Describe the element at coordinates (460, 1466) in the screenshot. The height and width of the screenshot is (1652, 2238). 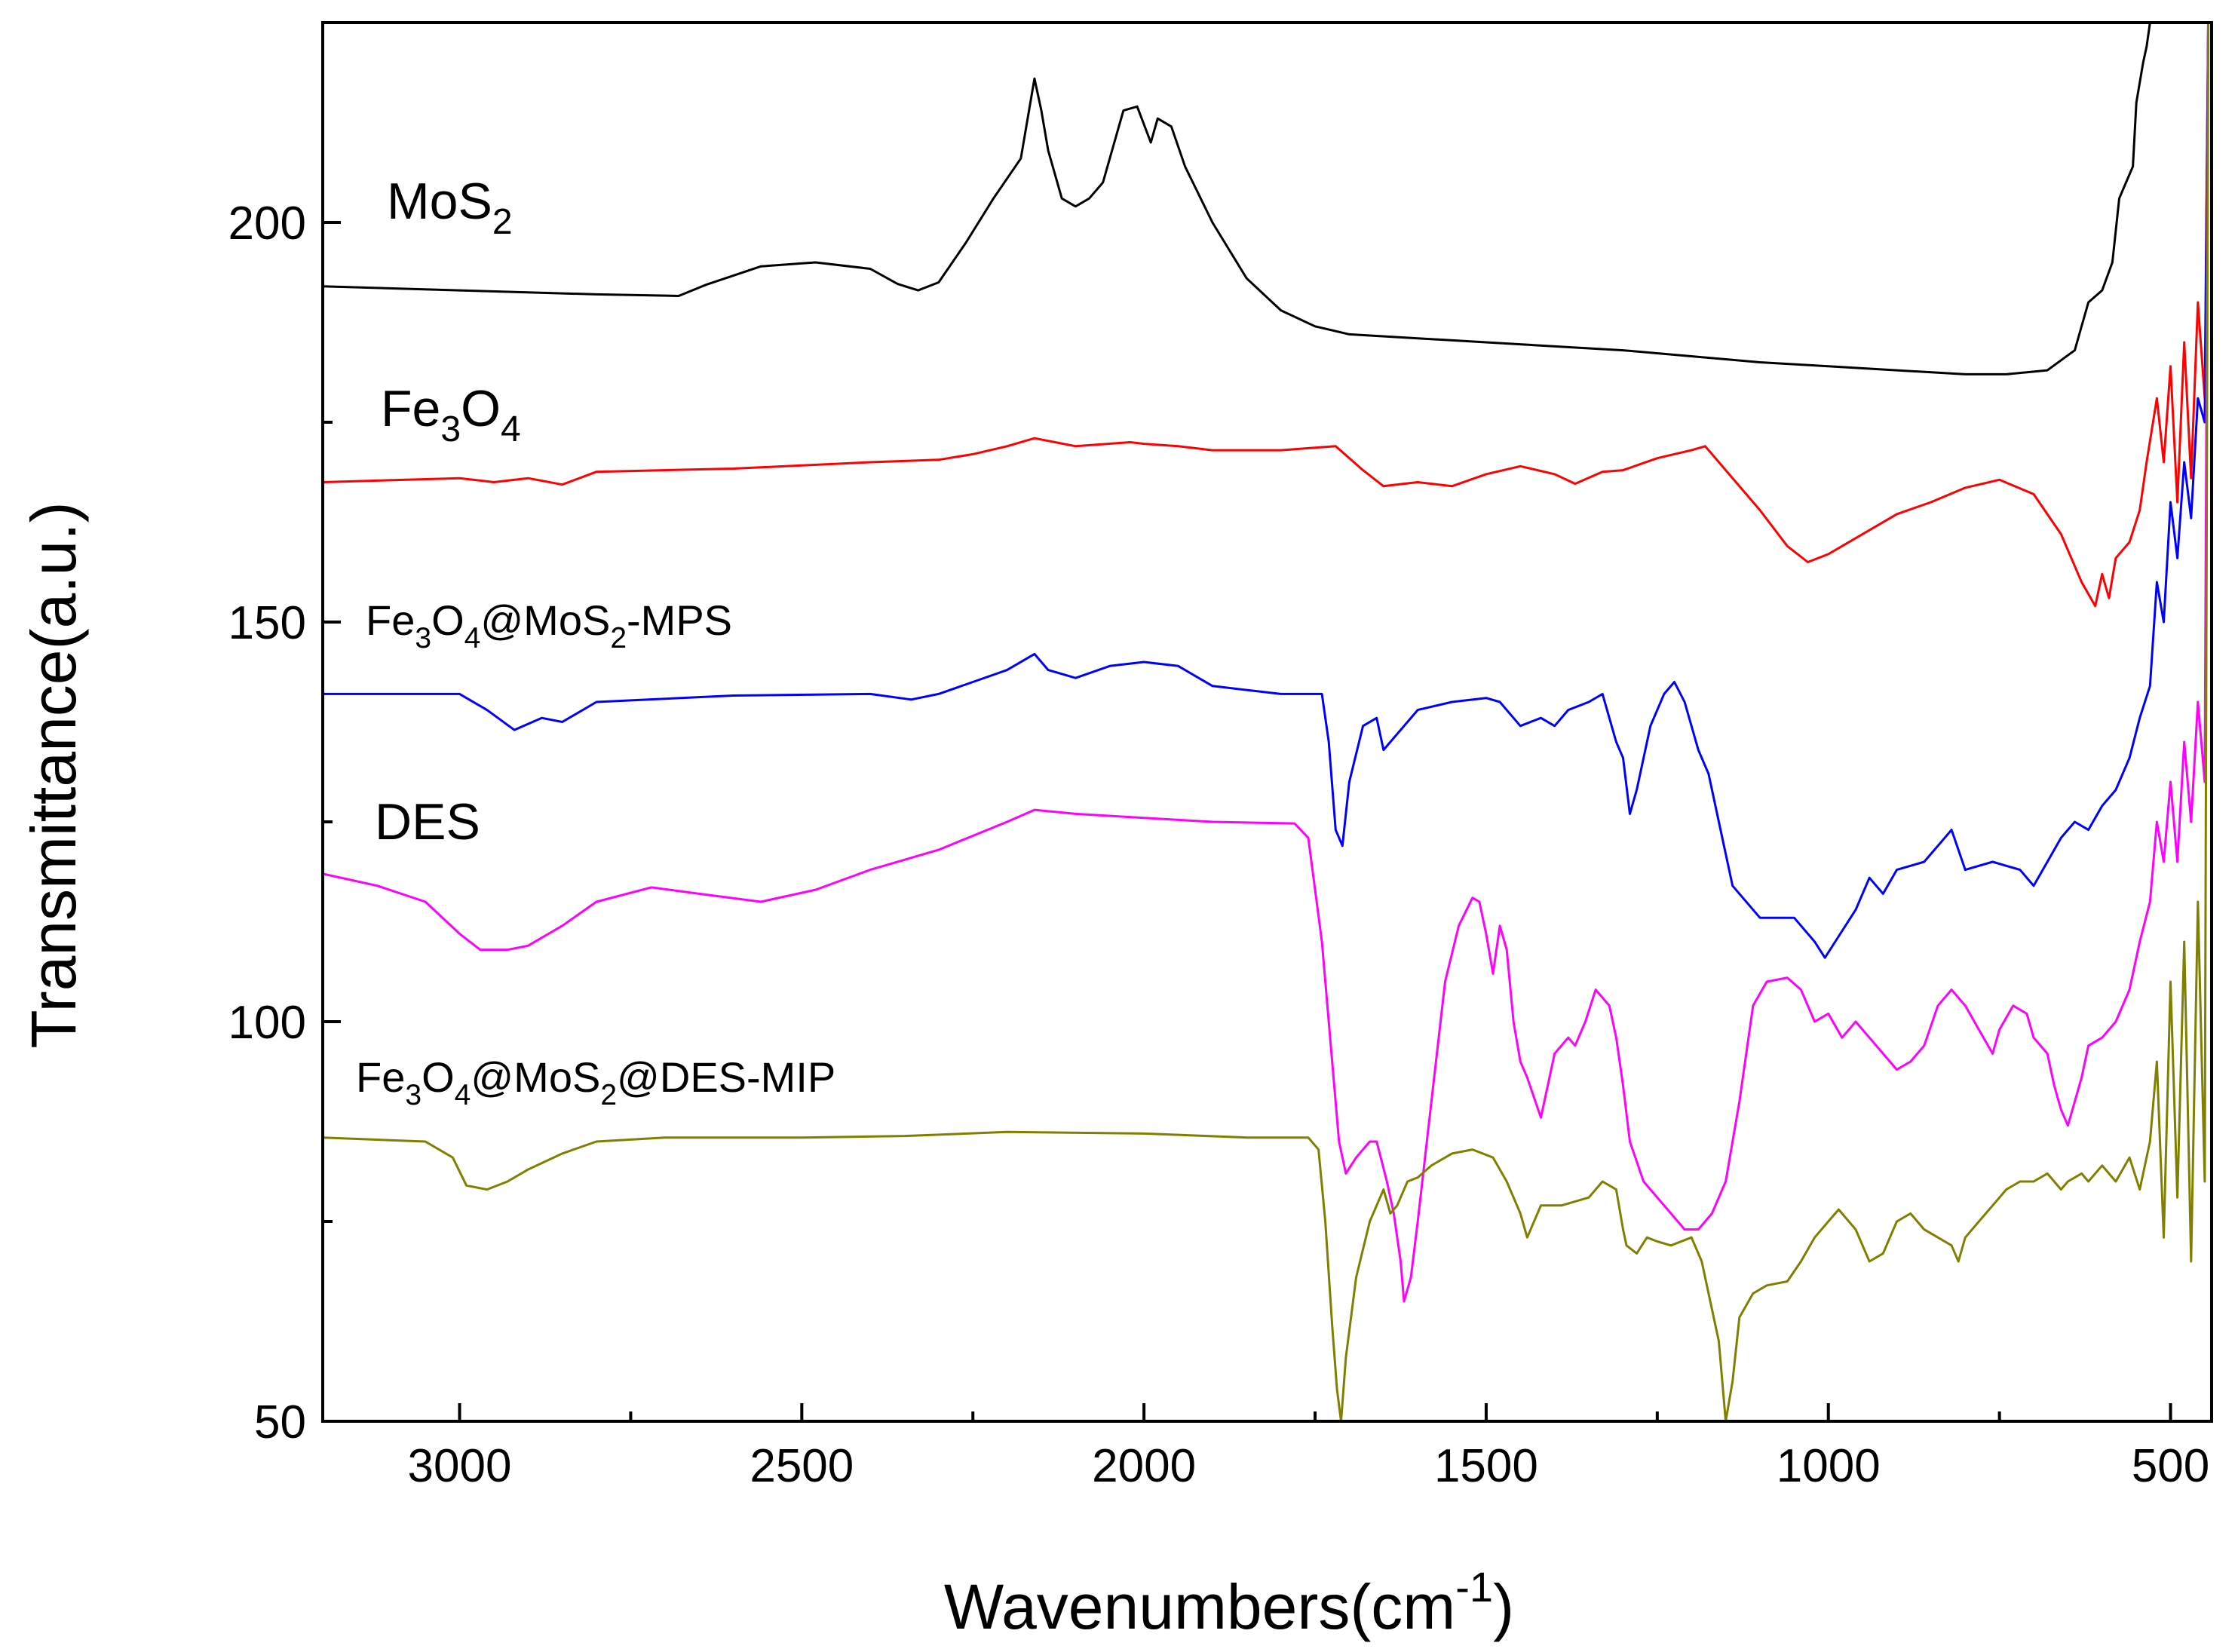
I see `x-tick-label: 3000` at that location.